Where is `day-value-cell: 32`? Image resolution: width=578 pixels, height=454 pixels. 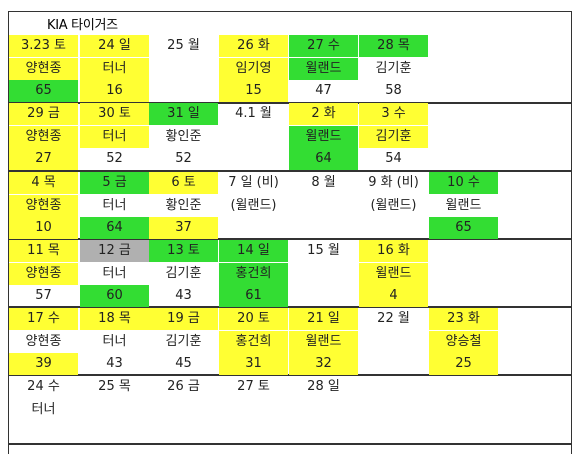 day-value-cell: 32 is located at coordinates (323, 364).